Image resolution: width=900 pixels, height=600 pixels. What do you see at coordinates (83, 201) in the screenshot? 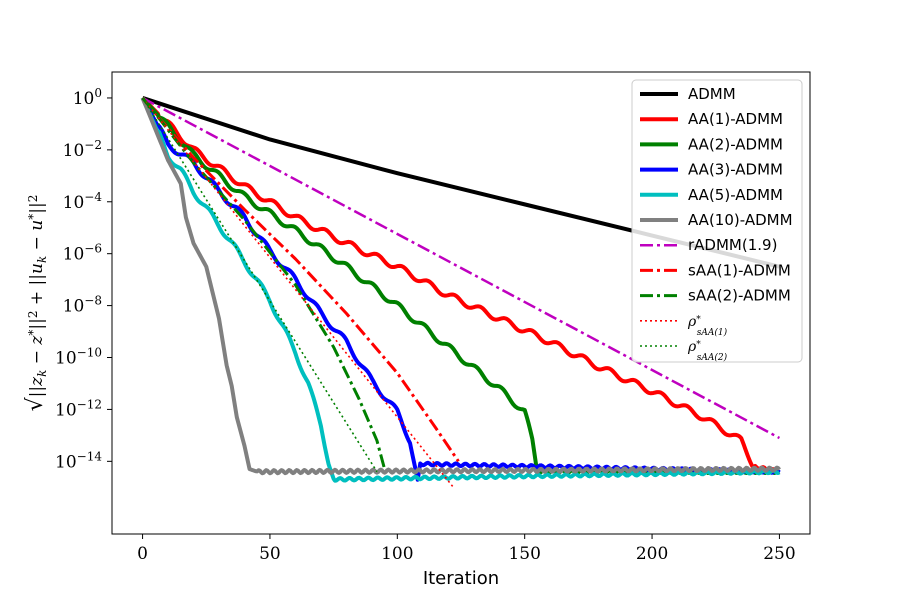
I see `y-tick-label: 10⁻⁴` at bounding box center [83, 201].